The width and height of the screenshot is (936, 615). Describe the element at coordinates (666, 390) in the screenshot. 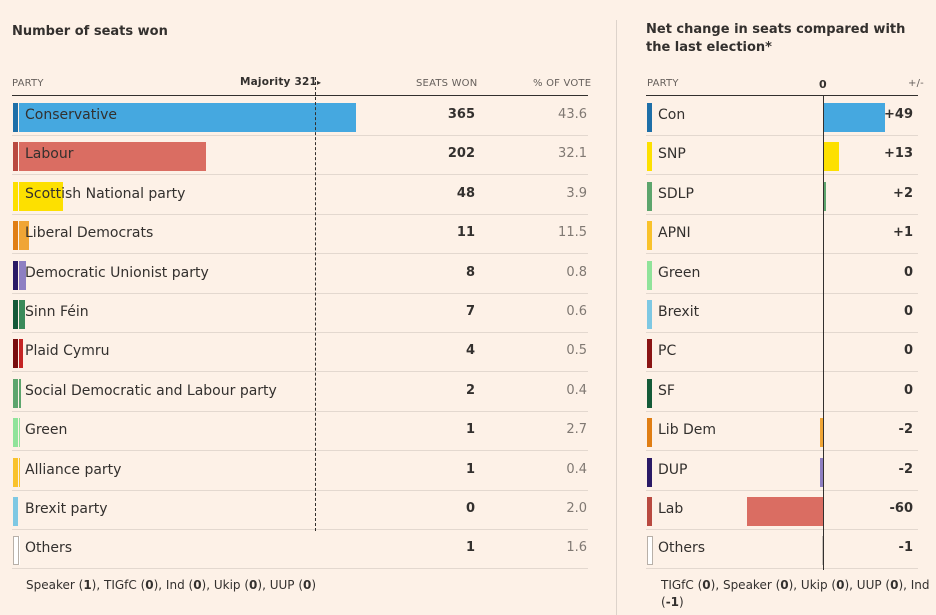

I see `party-name: SF` at that location.